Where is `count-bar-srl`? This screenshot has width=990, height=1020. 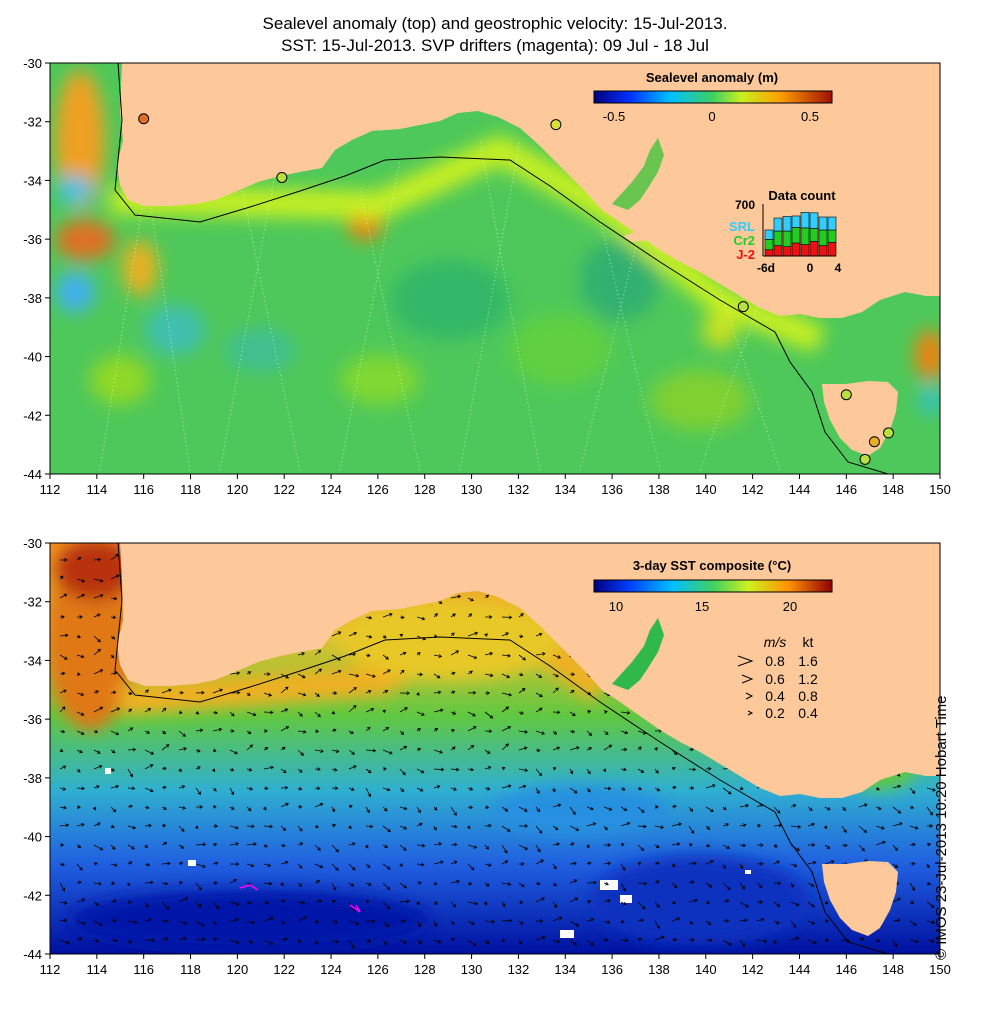
count-bar-srl is located at coordinates (832, 223).